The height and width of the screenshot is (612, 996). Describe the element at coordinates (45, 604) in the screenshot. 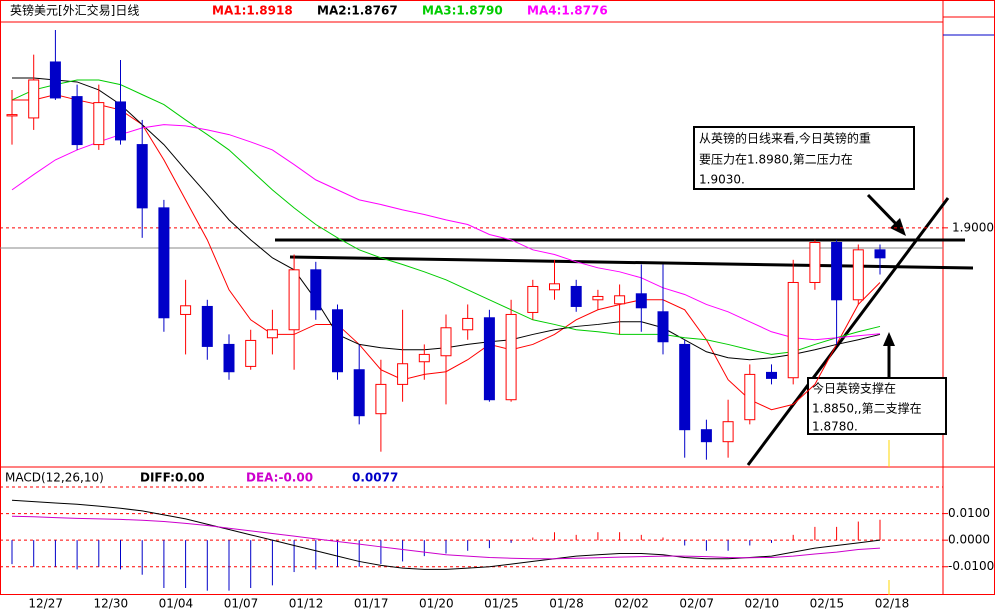

I see `x-tick-label: 12/27` at that location.